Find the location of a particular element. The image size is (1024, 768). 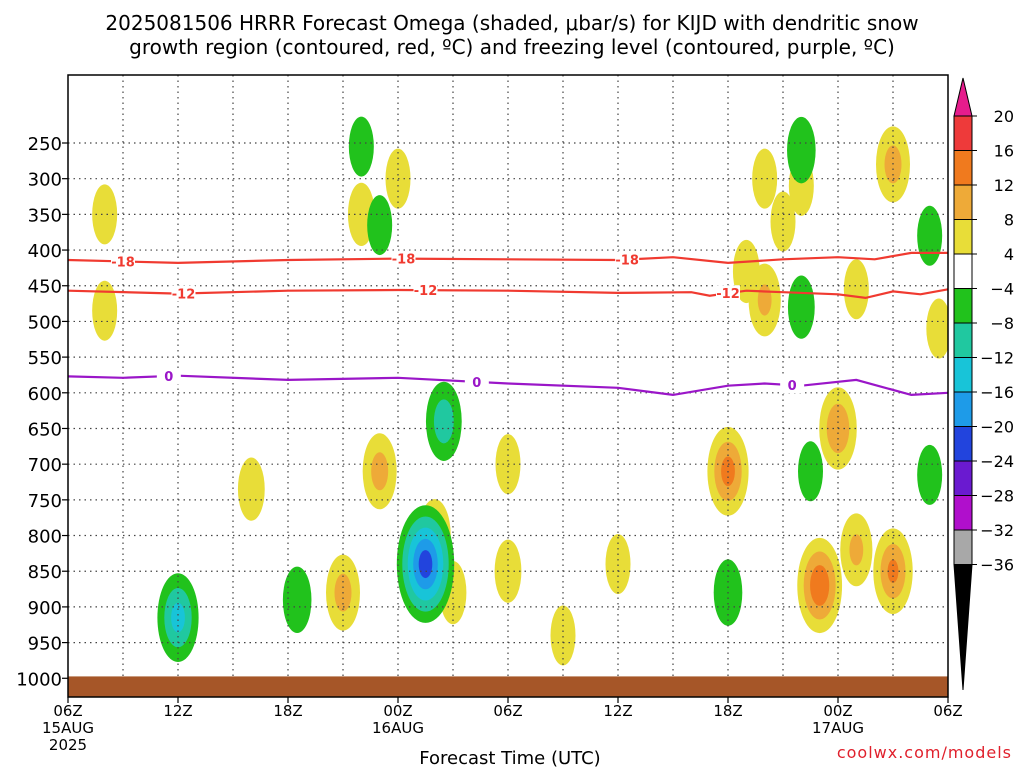

colorbar-tick-label-4: 4 is located at coordinates (1009, 254).